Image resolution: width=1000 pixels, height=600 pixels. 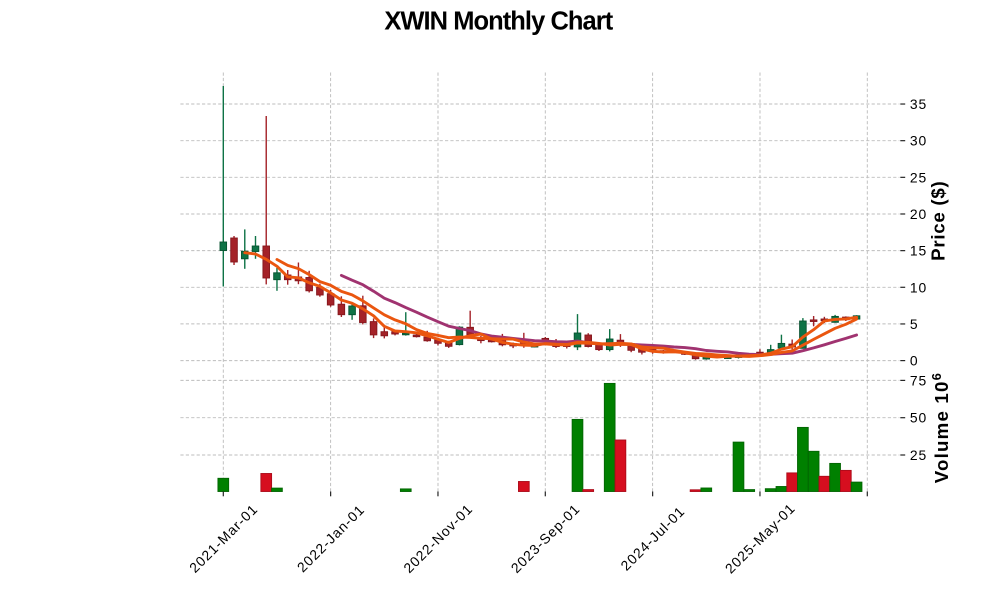 I want to click on svg-text: 5, so click(x=914, y=324).